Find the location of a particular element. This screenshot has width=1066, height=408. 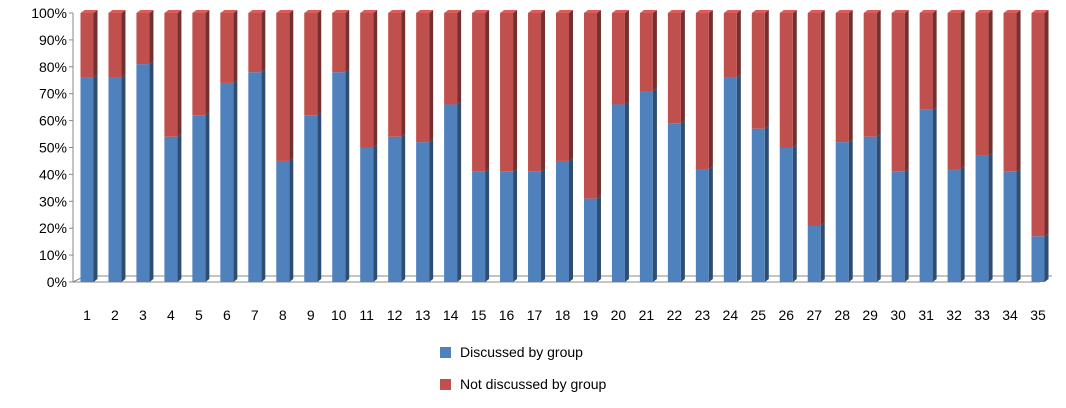

chart-legend: Discussed by group Not discussed by group is located at coordinates (523, 368).